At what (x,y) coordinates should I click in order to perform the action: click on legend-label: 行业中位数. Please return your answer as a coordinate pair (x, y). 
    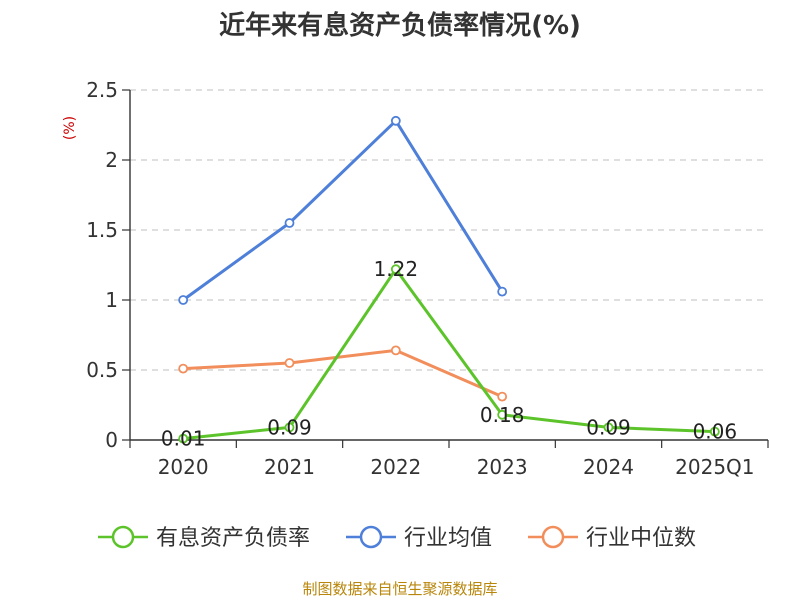
    Looking at the image, I should click on (641, 538).